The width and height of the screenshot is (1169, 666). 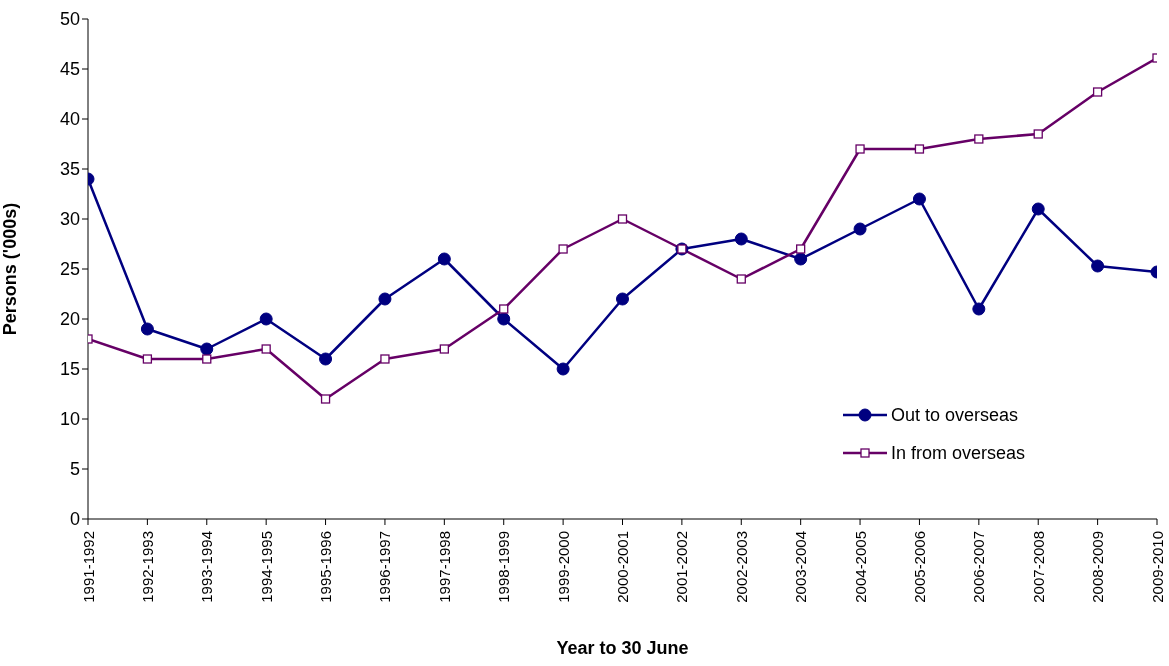 What do you see at coordinates (958, 453) in the screenshot?
I see `legend-label: In from overseas` at bounding box center [958, 453].